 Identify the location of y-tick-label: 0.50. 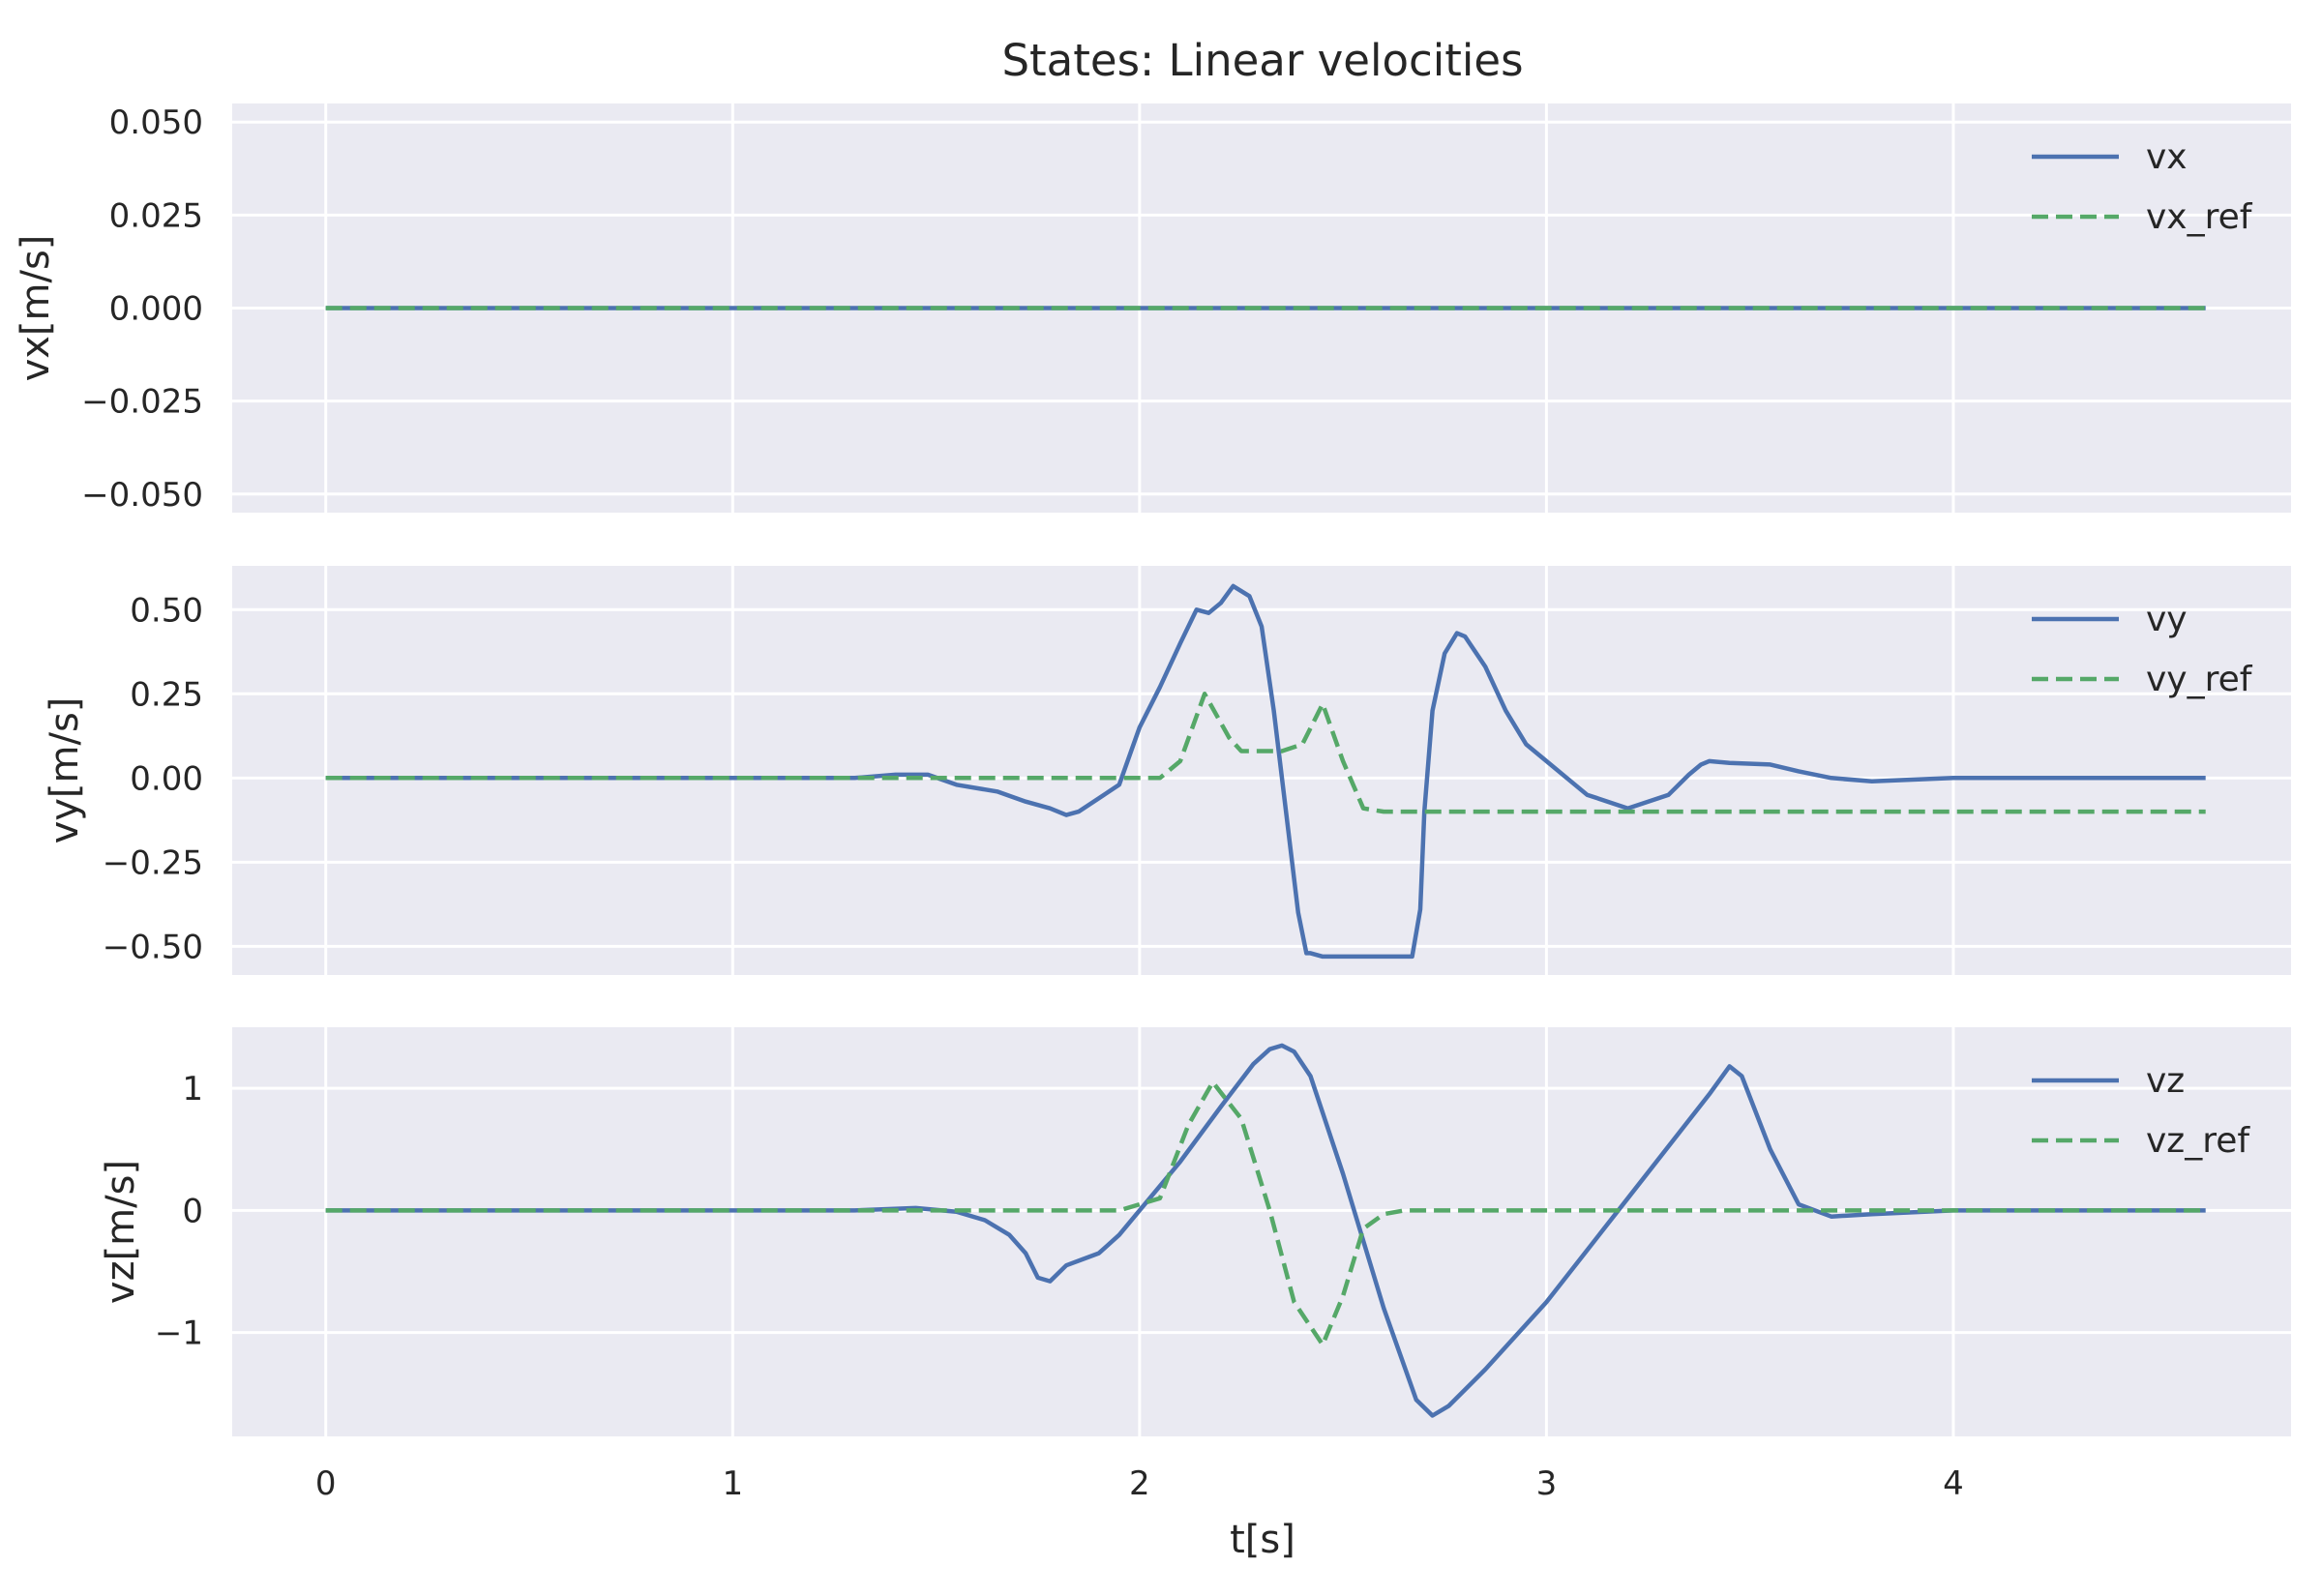
(166, 610).